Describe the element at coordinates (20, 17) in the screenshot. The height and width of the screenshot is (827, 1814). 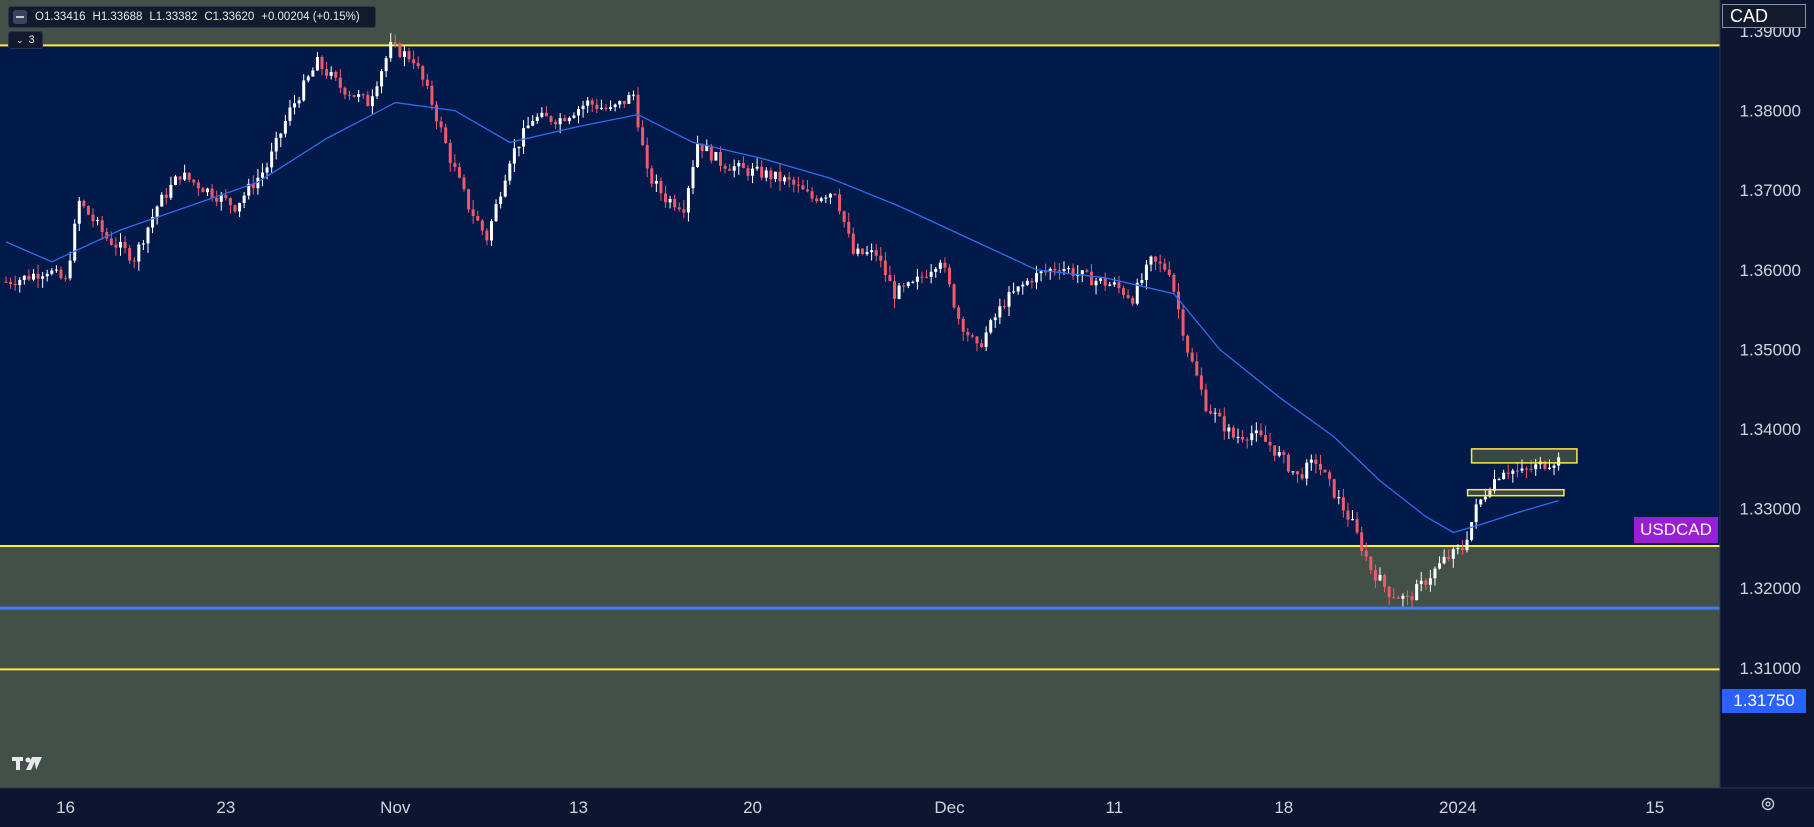
I see `collapse-legend-icon` at that location.